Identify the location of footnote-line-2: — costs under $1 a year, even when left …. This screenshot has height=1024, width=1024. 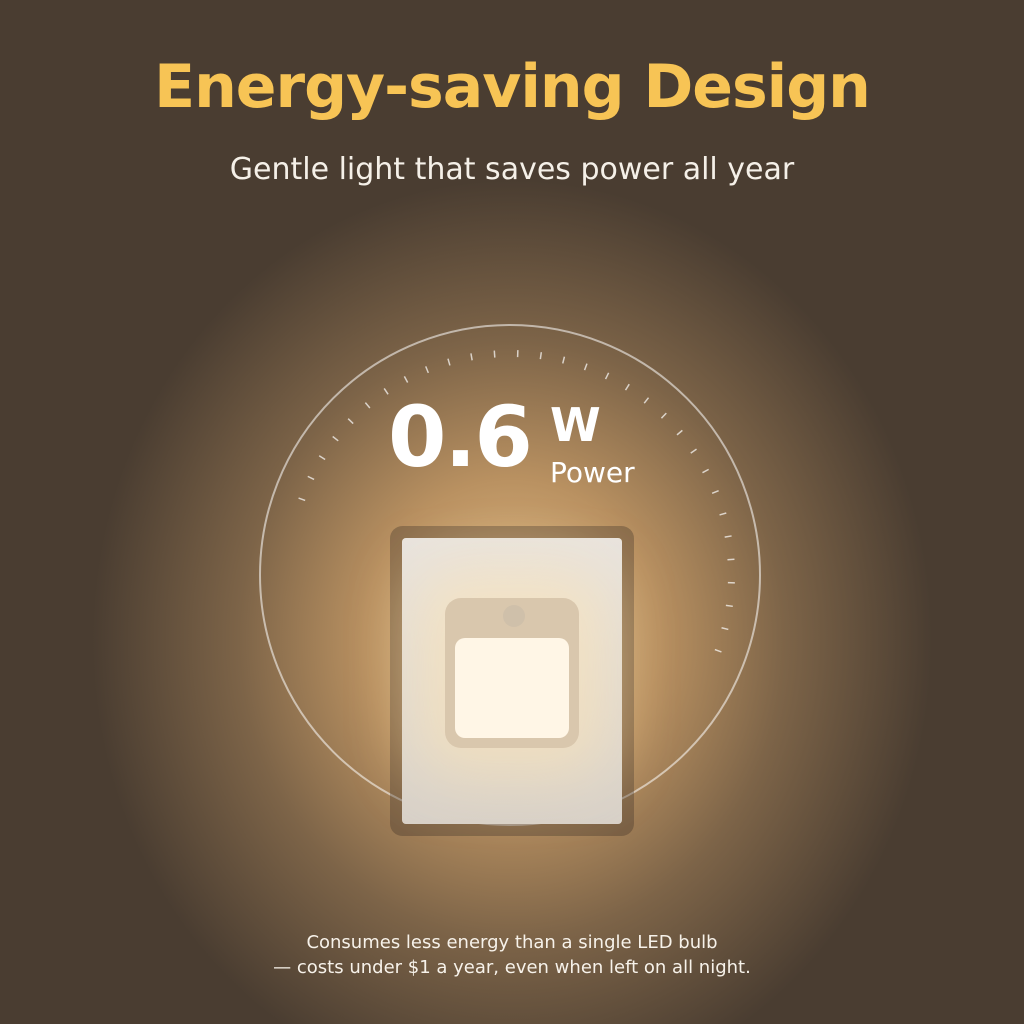
(512, 967).